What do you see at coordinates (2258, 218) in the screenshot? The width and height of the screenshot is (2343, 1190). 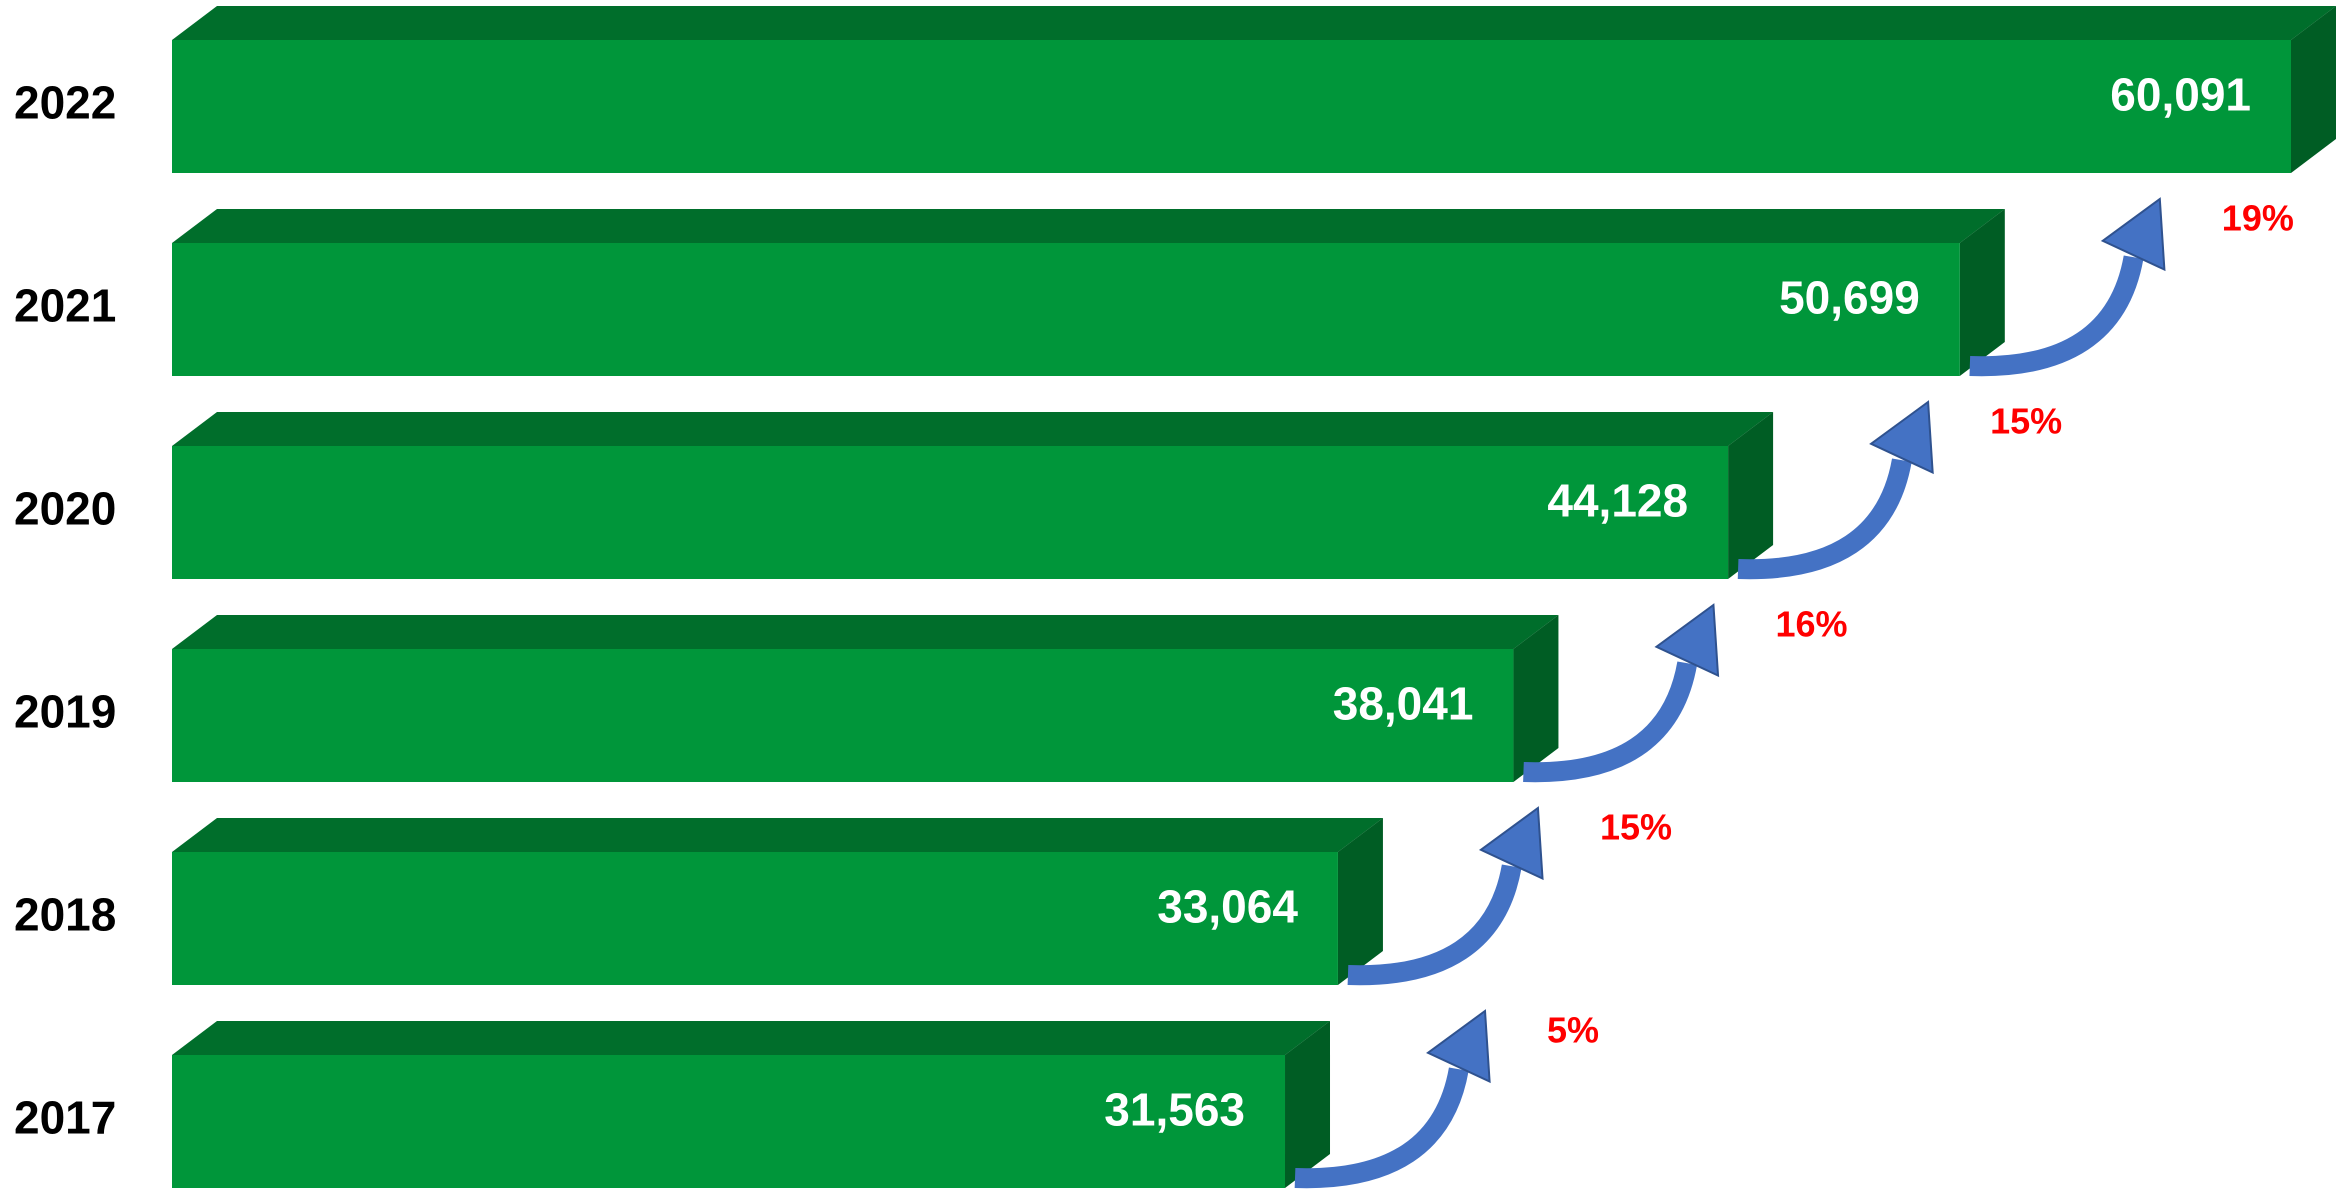 I see `growth-label: 19%` at bounding box center [2258, 218].